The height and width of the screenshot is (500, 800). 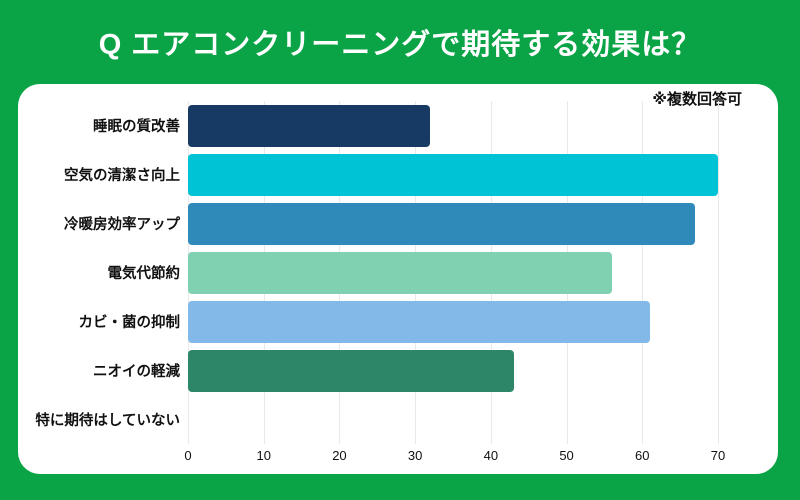 I want to click on chart-row: 空気の清潔さ向上, so click(x=396, y=174).